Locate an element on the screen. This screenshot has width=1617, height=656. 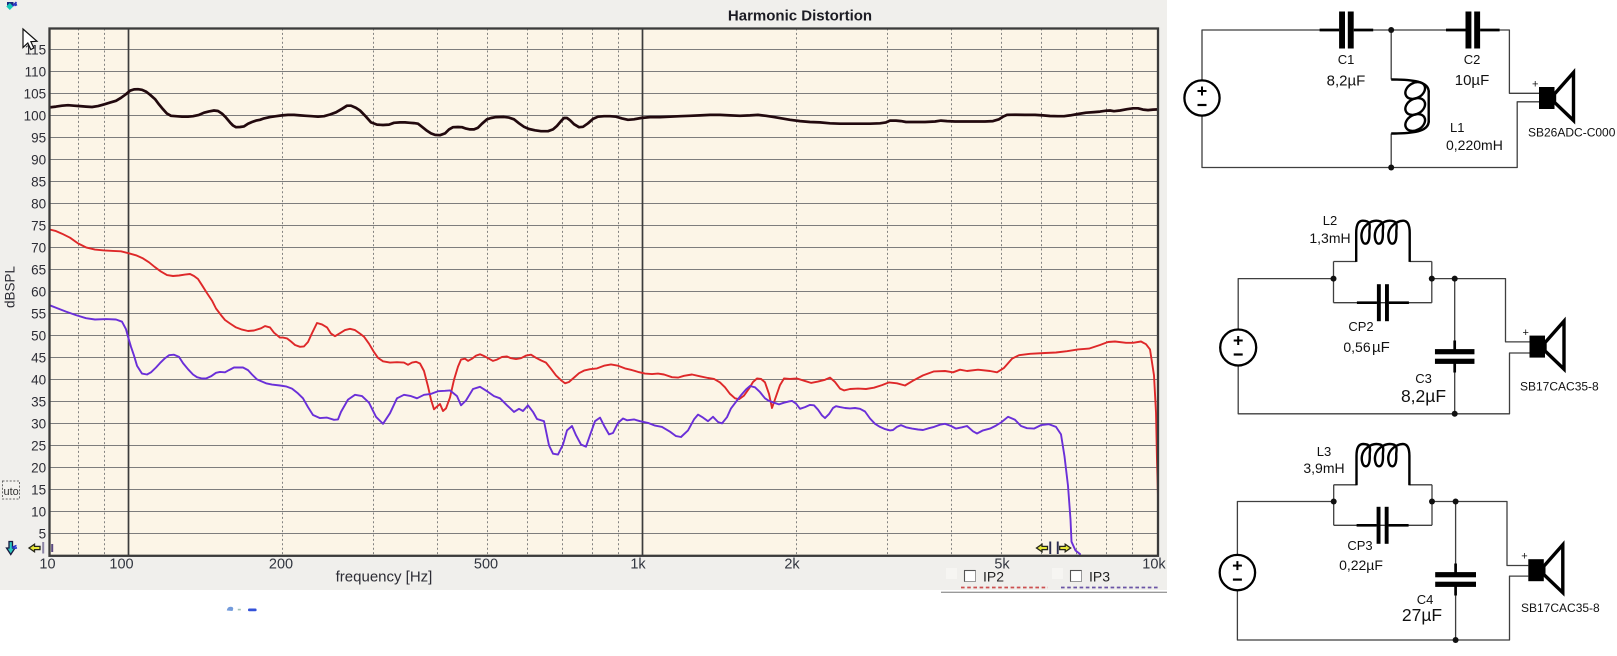
svg-text: IP2 is located at coordinates (993, 577).